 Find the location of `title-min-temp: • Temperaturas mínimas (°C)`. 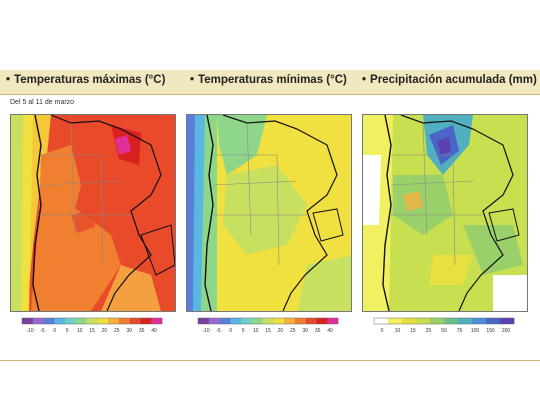

title-min-temp: • Temperaturas mínimas (°C) is located at coordinates (268, 80).